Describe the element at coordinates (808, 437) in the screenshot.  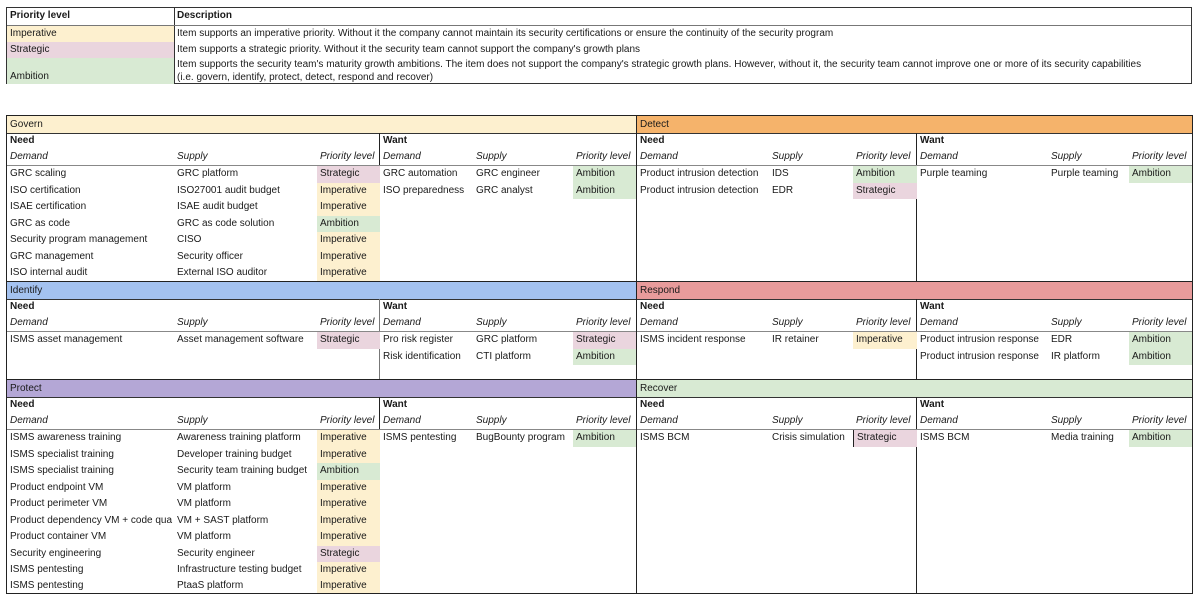
I see `table-cell-supply: Crisis simulation` at that location.